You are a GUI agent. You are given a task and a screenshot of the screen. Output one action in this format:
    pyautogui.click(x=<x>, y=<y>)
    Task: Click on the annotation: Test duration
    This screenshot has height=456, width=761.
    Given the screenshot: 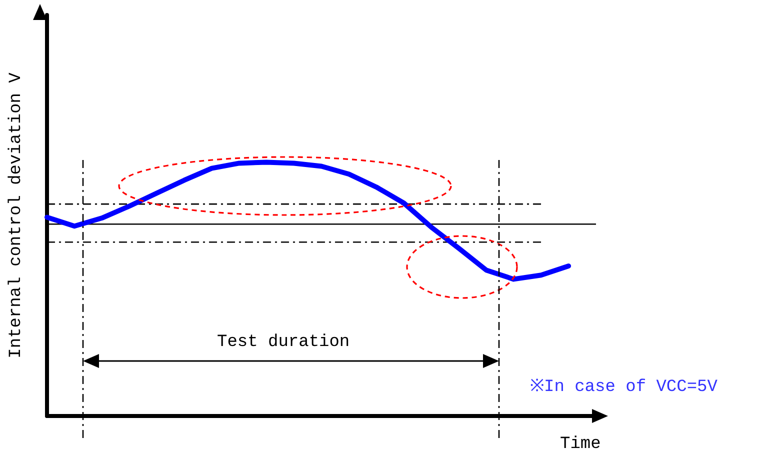 What is the action you would take?
    pyautogui.click(x=283, y=342)
    